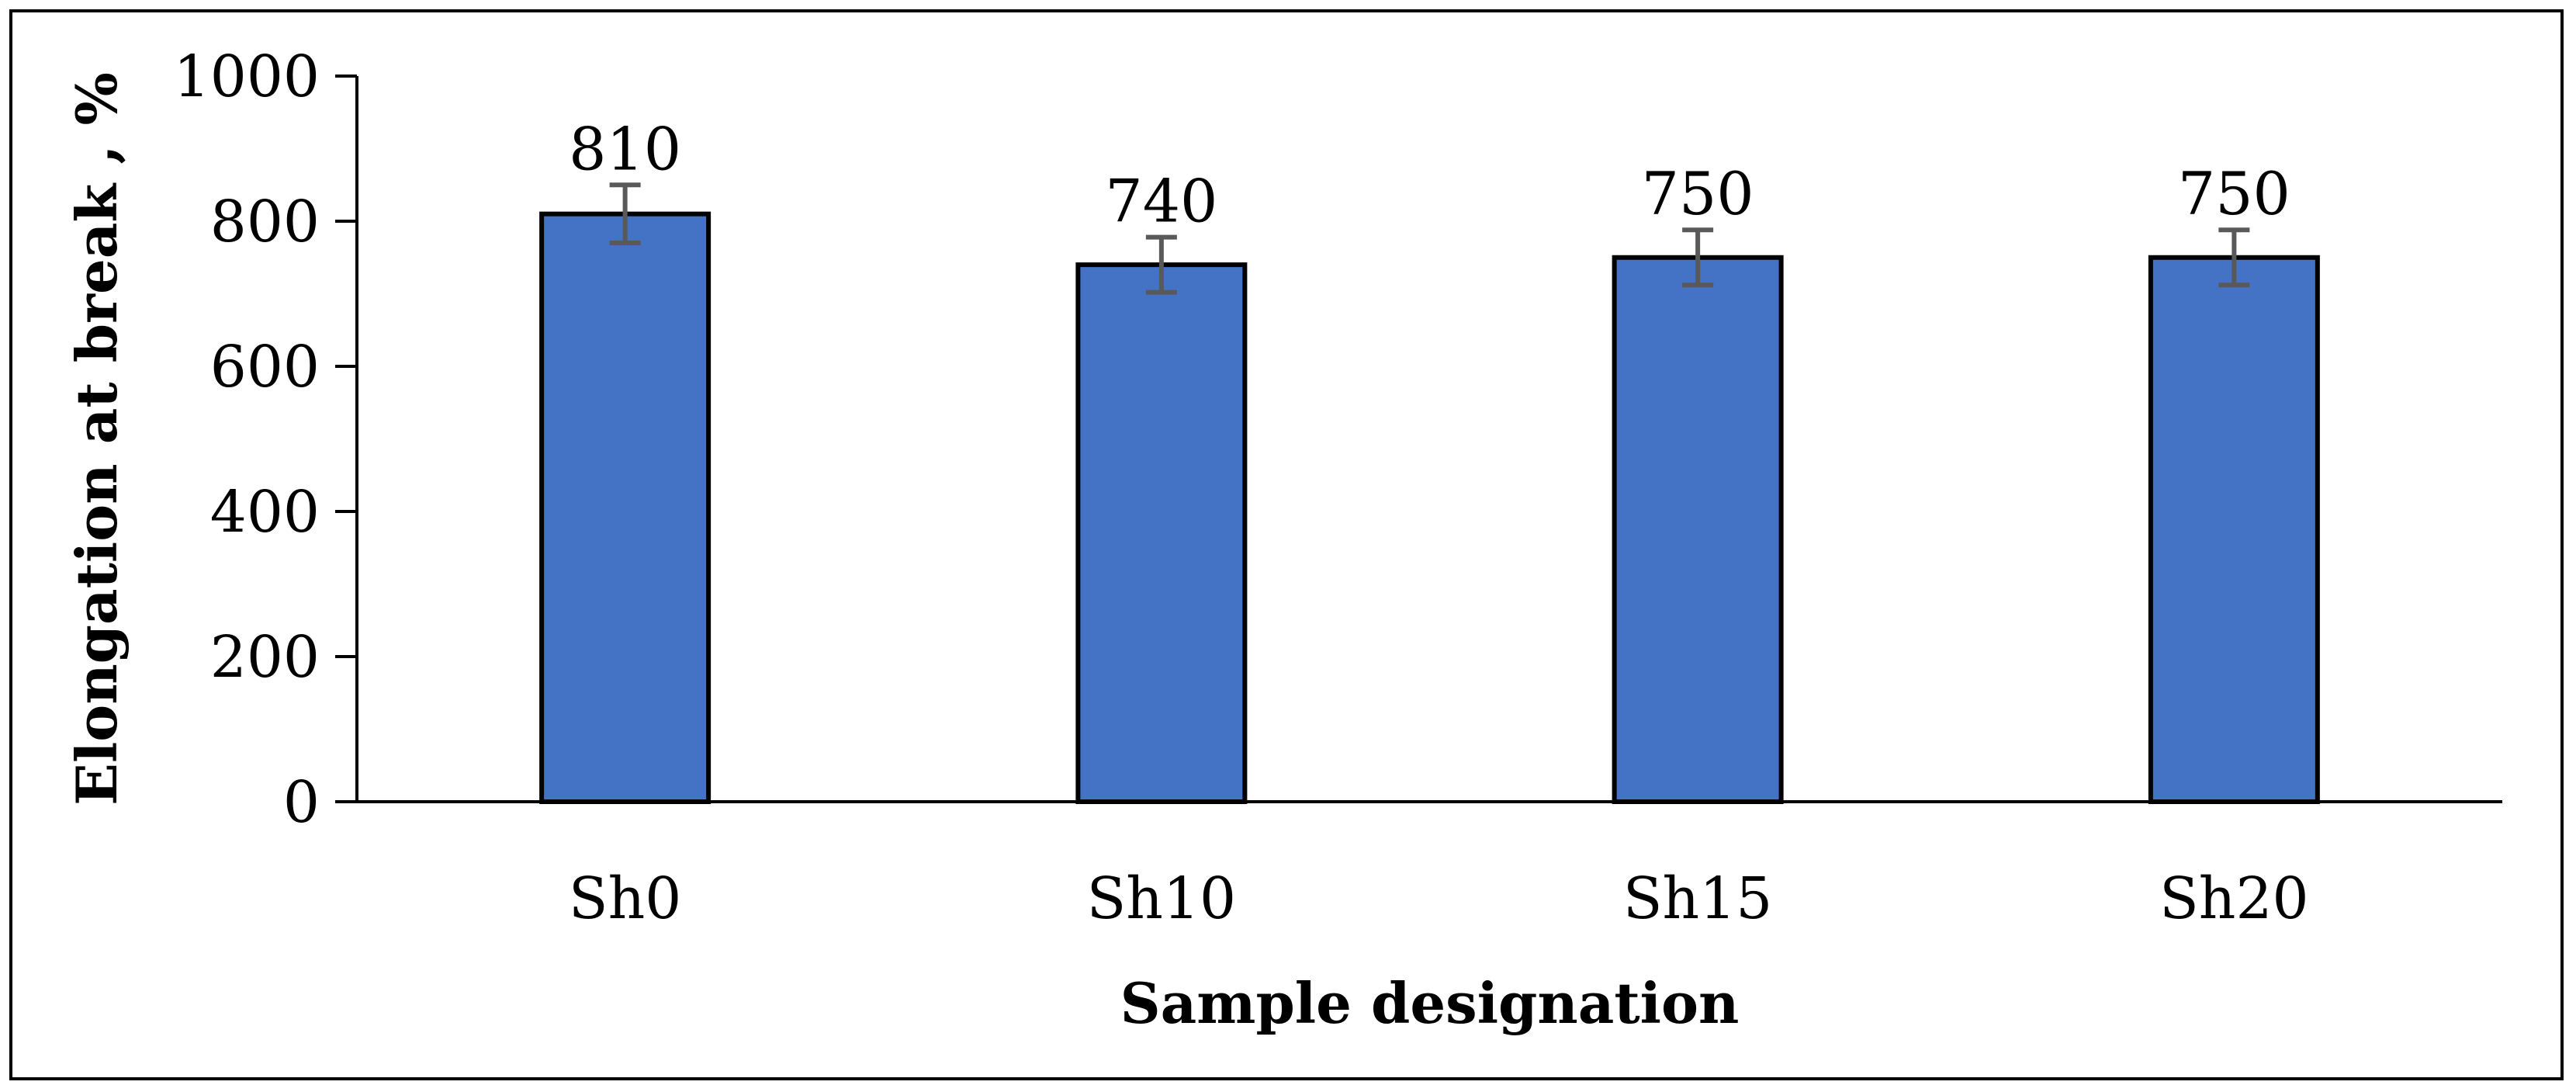 Image resolution: width=2576 pixels, height=1092 pixels. What do you see at coordinates (1161, 201) in the screenshot?
I see `data-label: 740` at bounding box center [1161, 201].